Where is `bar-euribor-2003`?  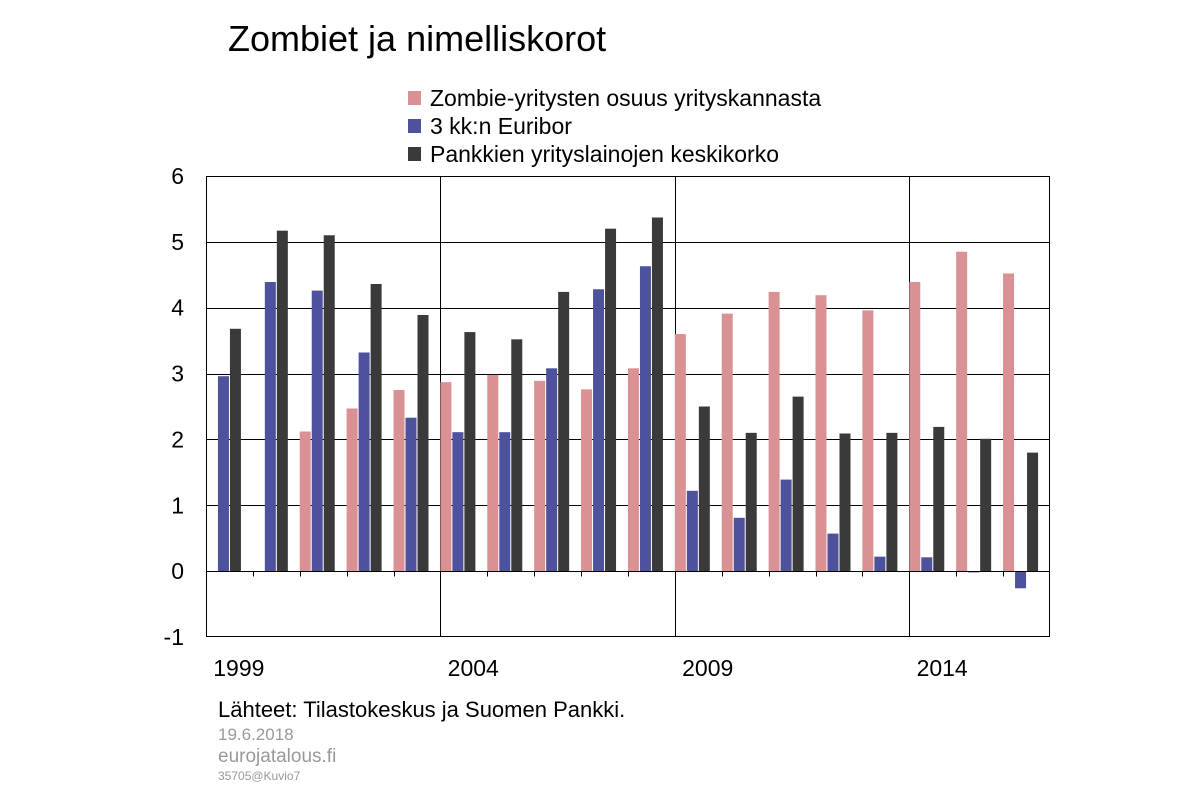
bar-euribor-2003 is located at coordinates (411, 494).